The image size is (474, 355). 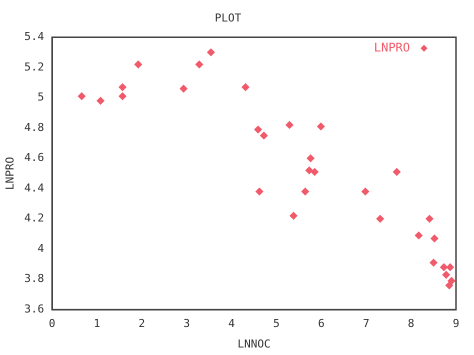 I want to click on y-tick-label: 5.2, so click(x=34, y=67).